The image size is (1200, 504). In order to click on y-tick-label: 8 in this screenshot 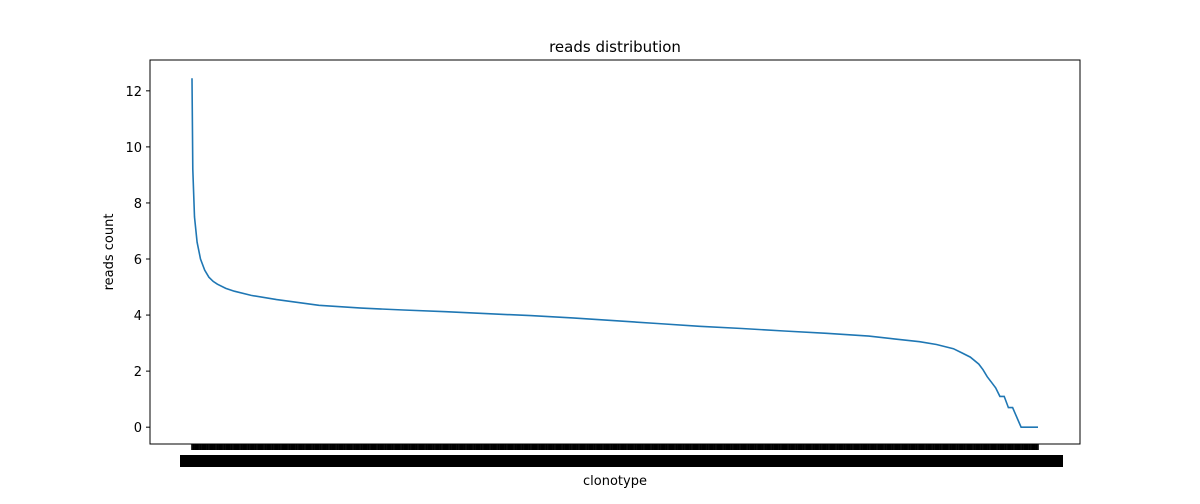, I will do `click(138, 204)`.